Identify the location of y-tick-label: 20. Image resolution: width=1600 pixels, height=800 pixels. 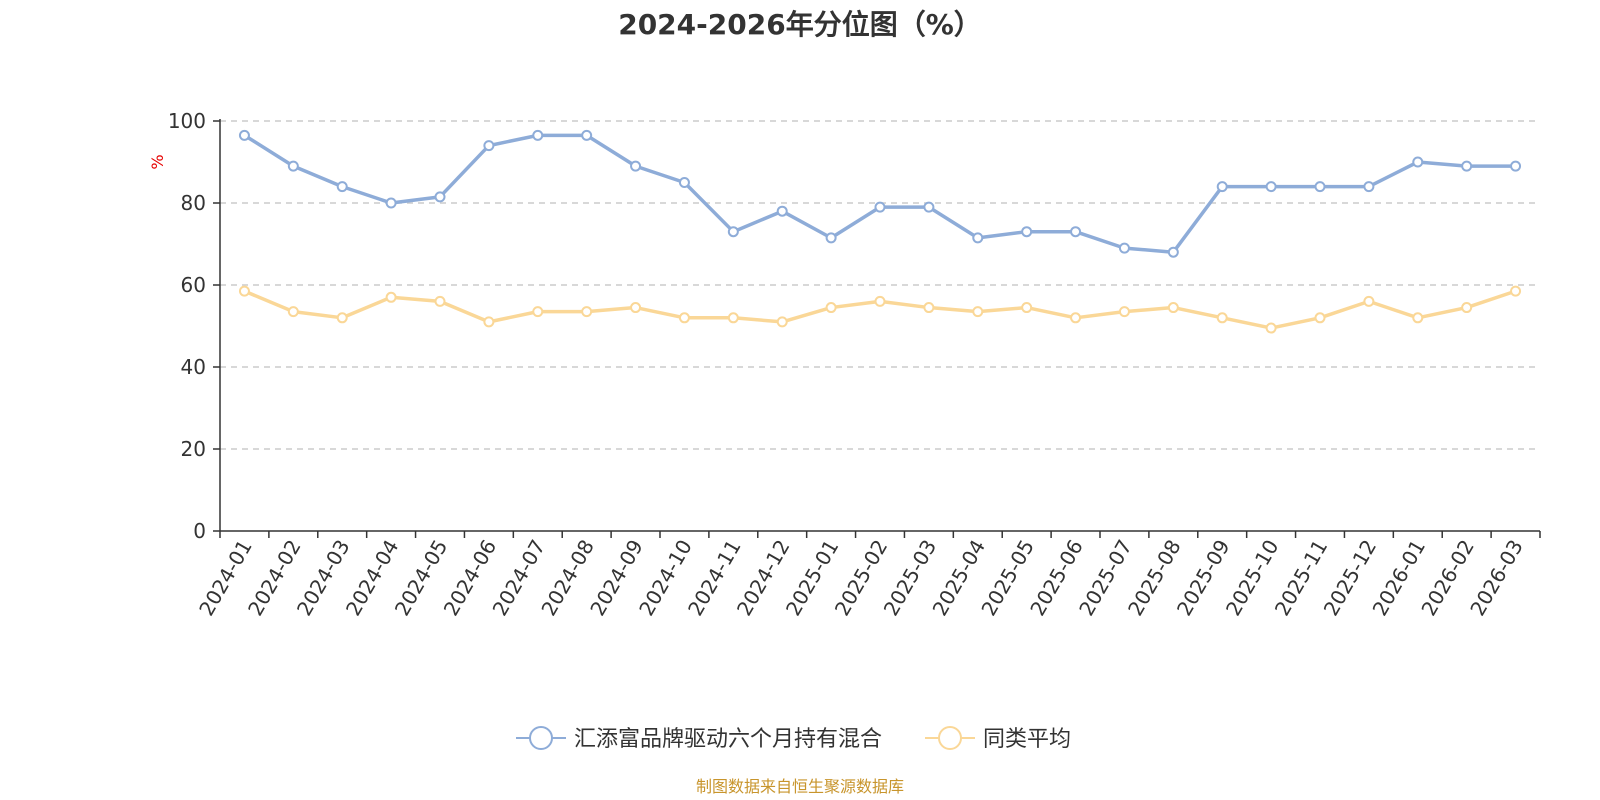
(193, 449).